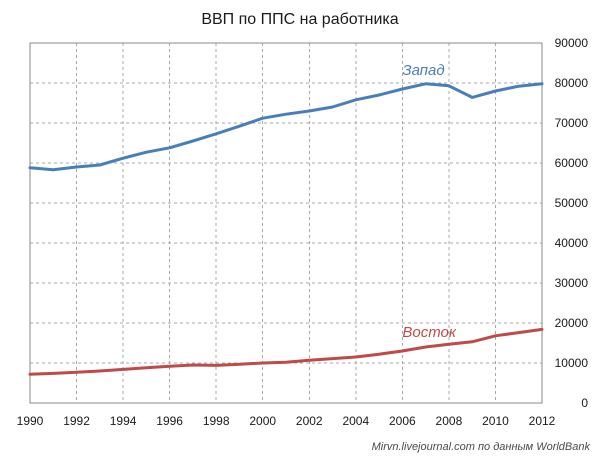  Describe the element at coordinates (216, 421) in the screenshot. I see `x-tick-label: 1998` at that location.